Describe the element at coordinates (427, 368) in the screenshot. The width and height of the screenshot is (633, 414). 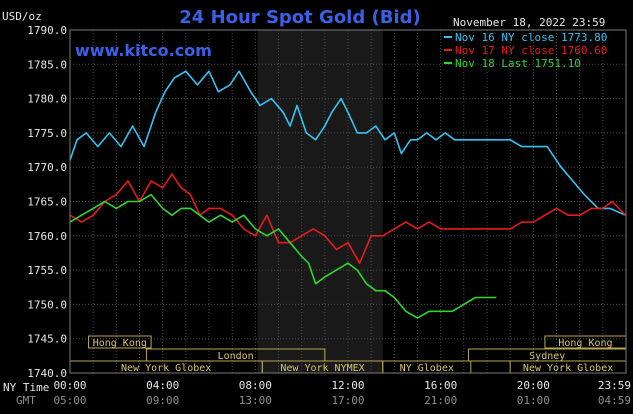
I see `market-session-label: NY Globex` at that location.